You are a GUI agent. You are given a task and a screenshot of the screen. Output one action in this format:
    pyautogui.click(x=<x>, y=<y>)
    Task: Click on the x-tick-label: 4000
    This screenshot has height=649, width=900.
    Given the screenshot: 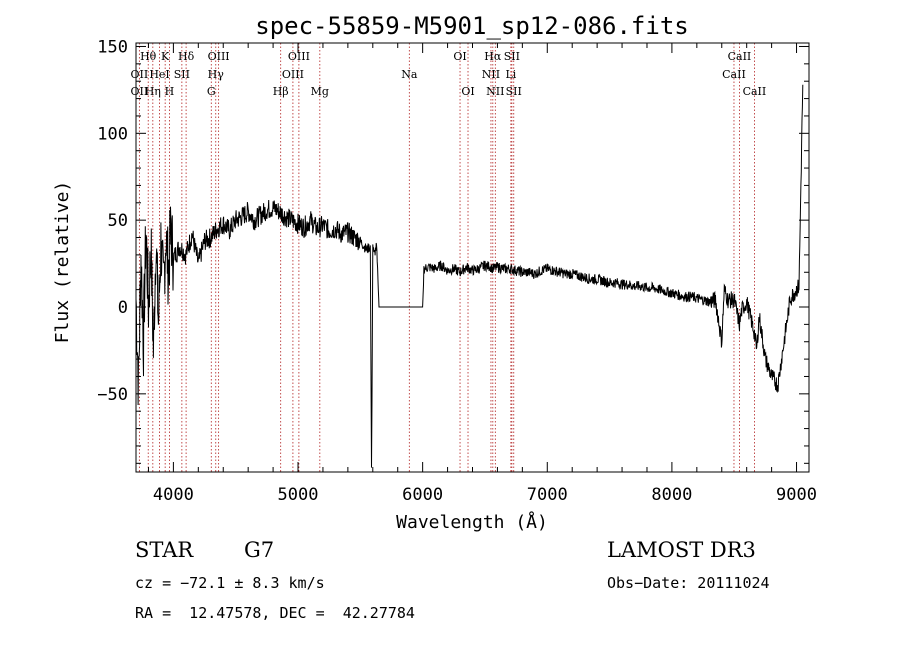 What is the action you would take?
    pyautogui.click(x=173, y=495)
    